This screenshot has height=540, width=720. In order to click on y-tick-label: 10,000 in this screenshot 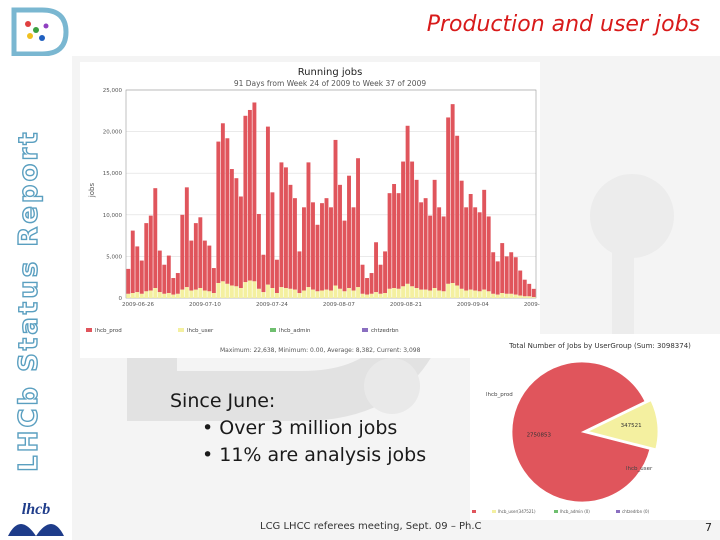, I will do `click(113, 216)`.